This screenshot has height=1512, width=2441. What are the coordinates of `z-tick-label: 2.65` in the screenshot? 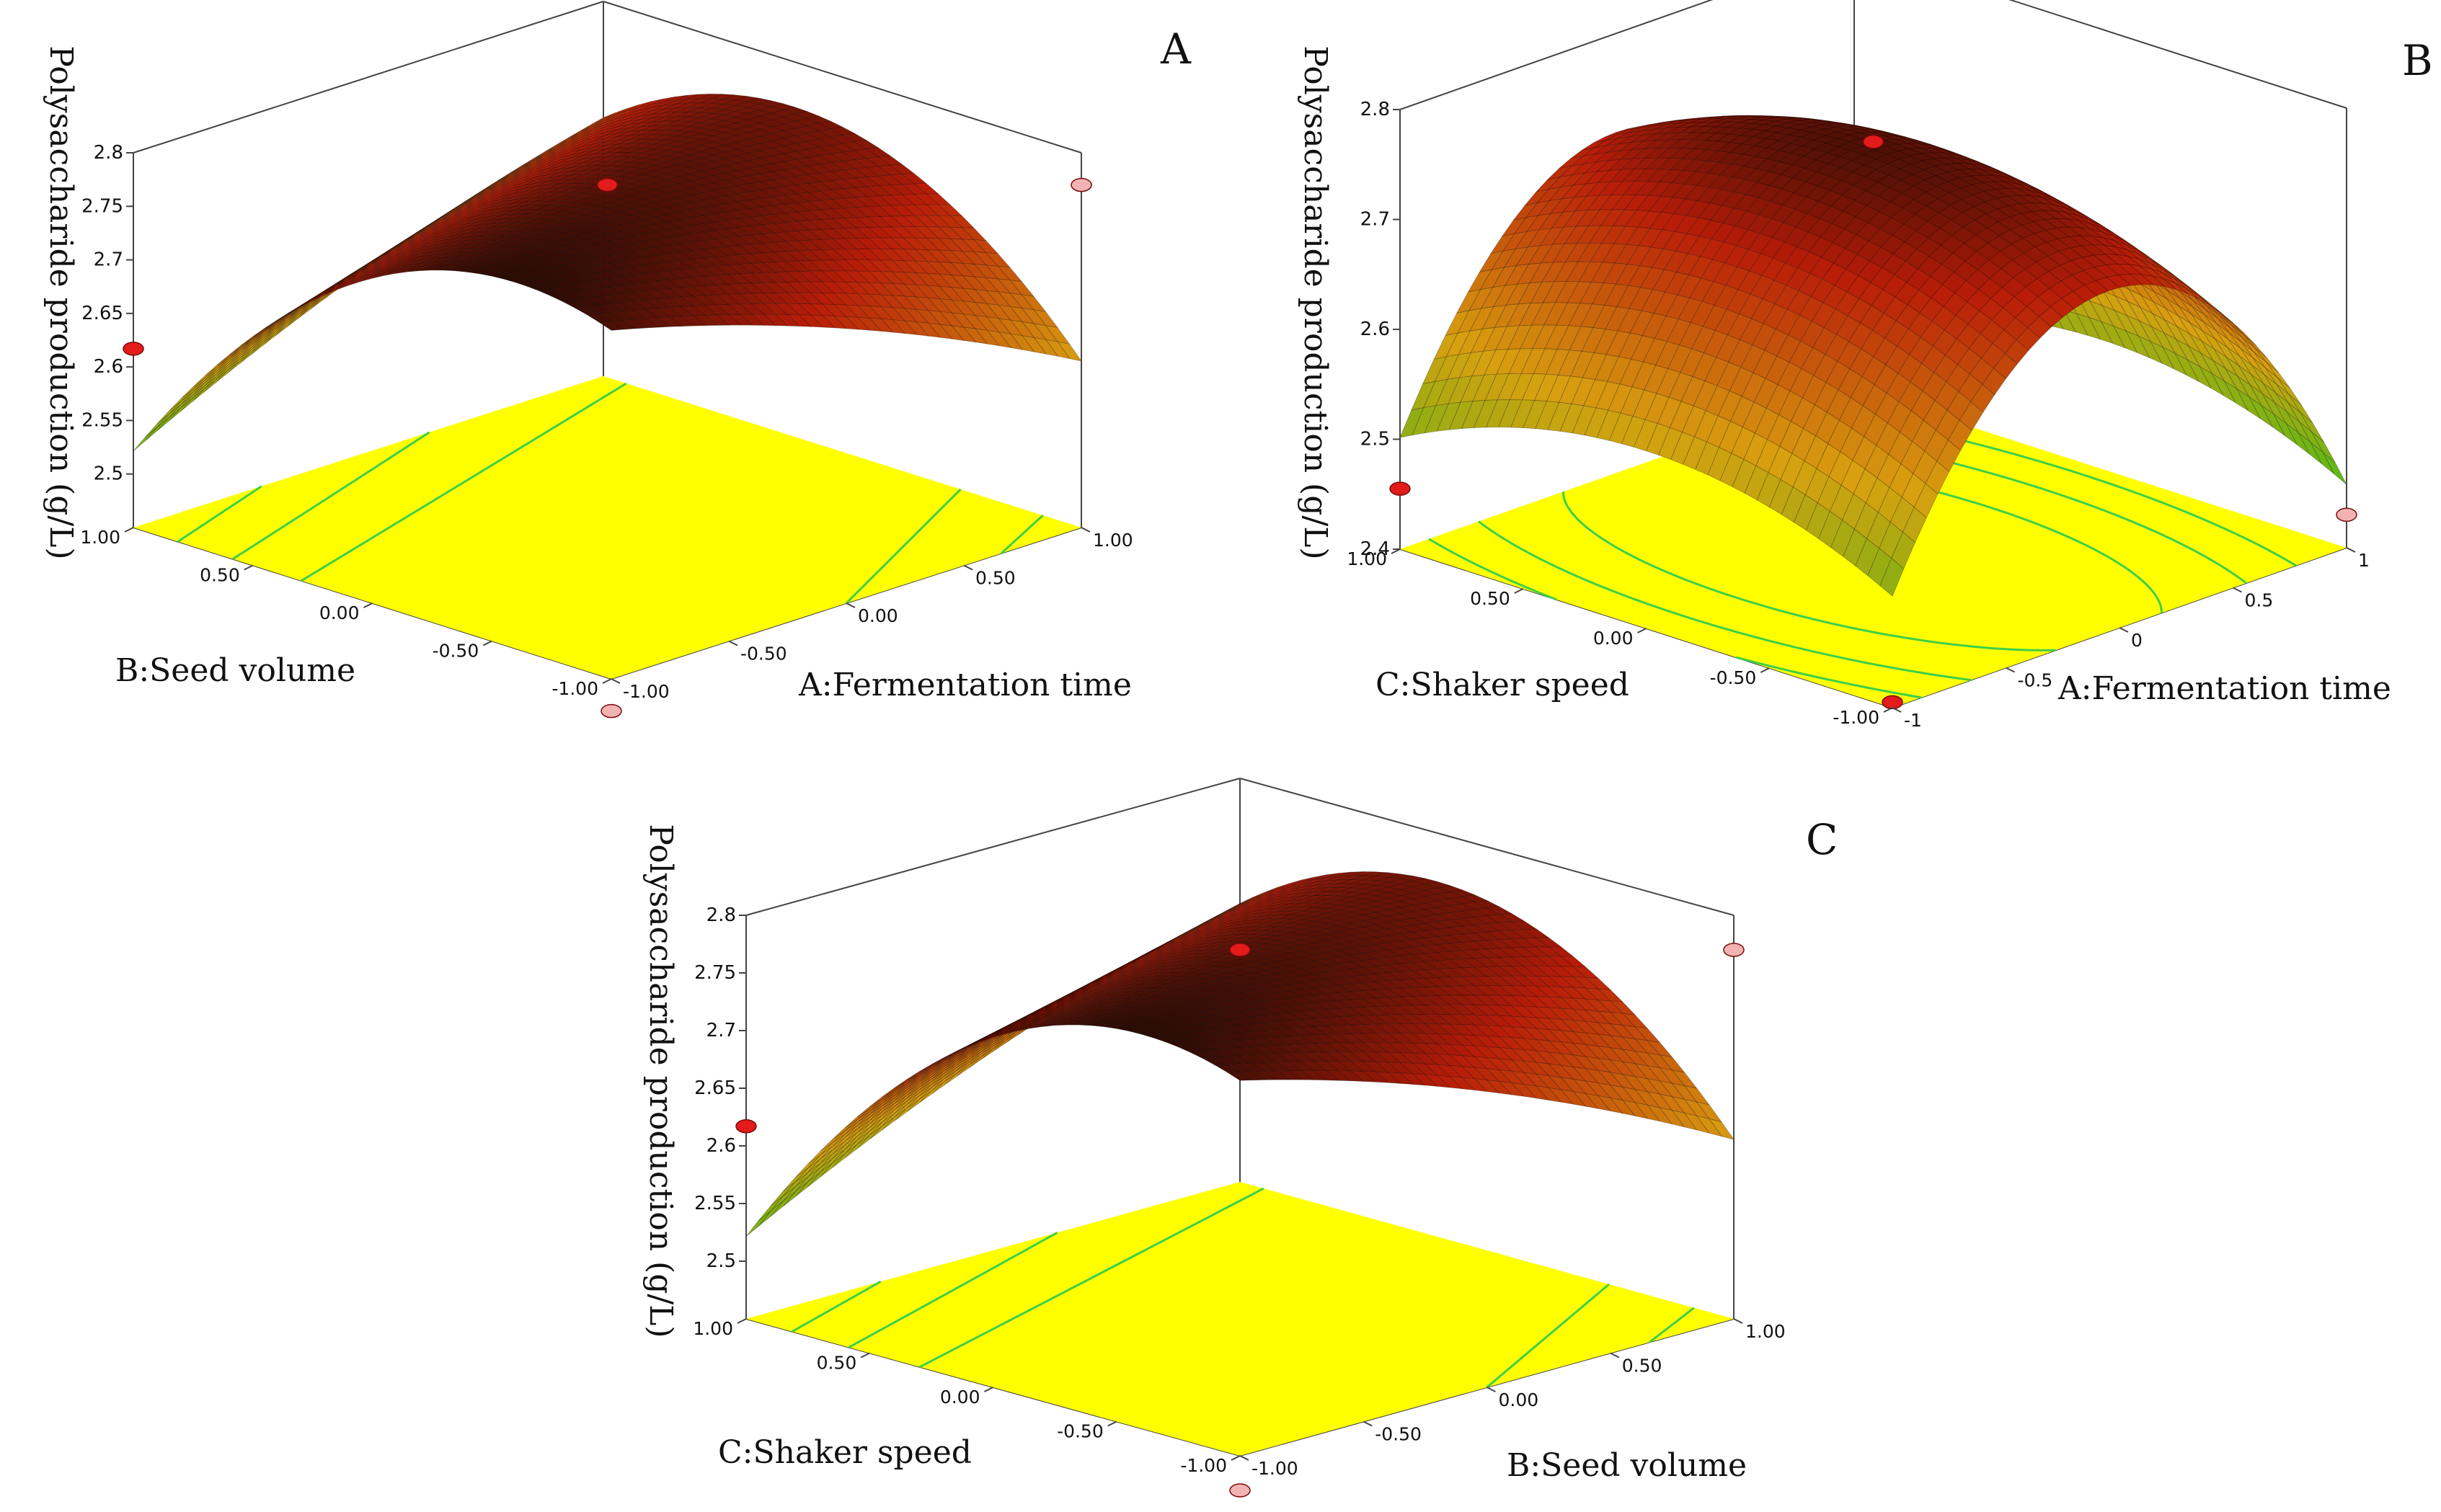 It's located at (102, 314).